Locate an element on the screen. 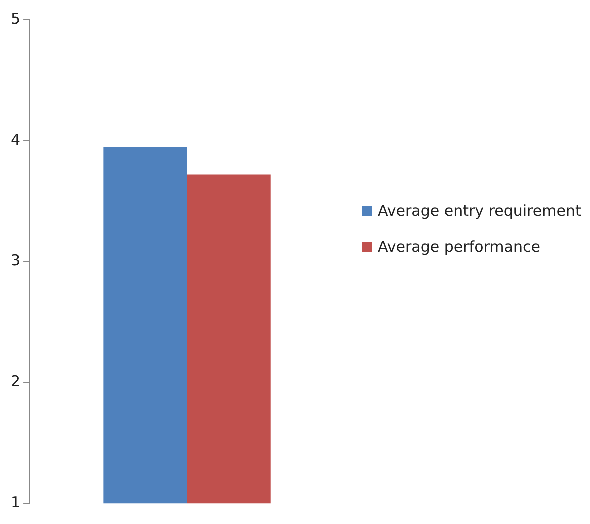 Image resolution: width=590 pixels, height=524 pixels. y-tick-label: 1 is located at coordinates (15, 502).